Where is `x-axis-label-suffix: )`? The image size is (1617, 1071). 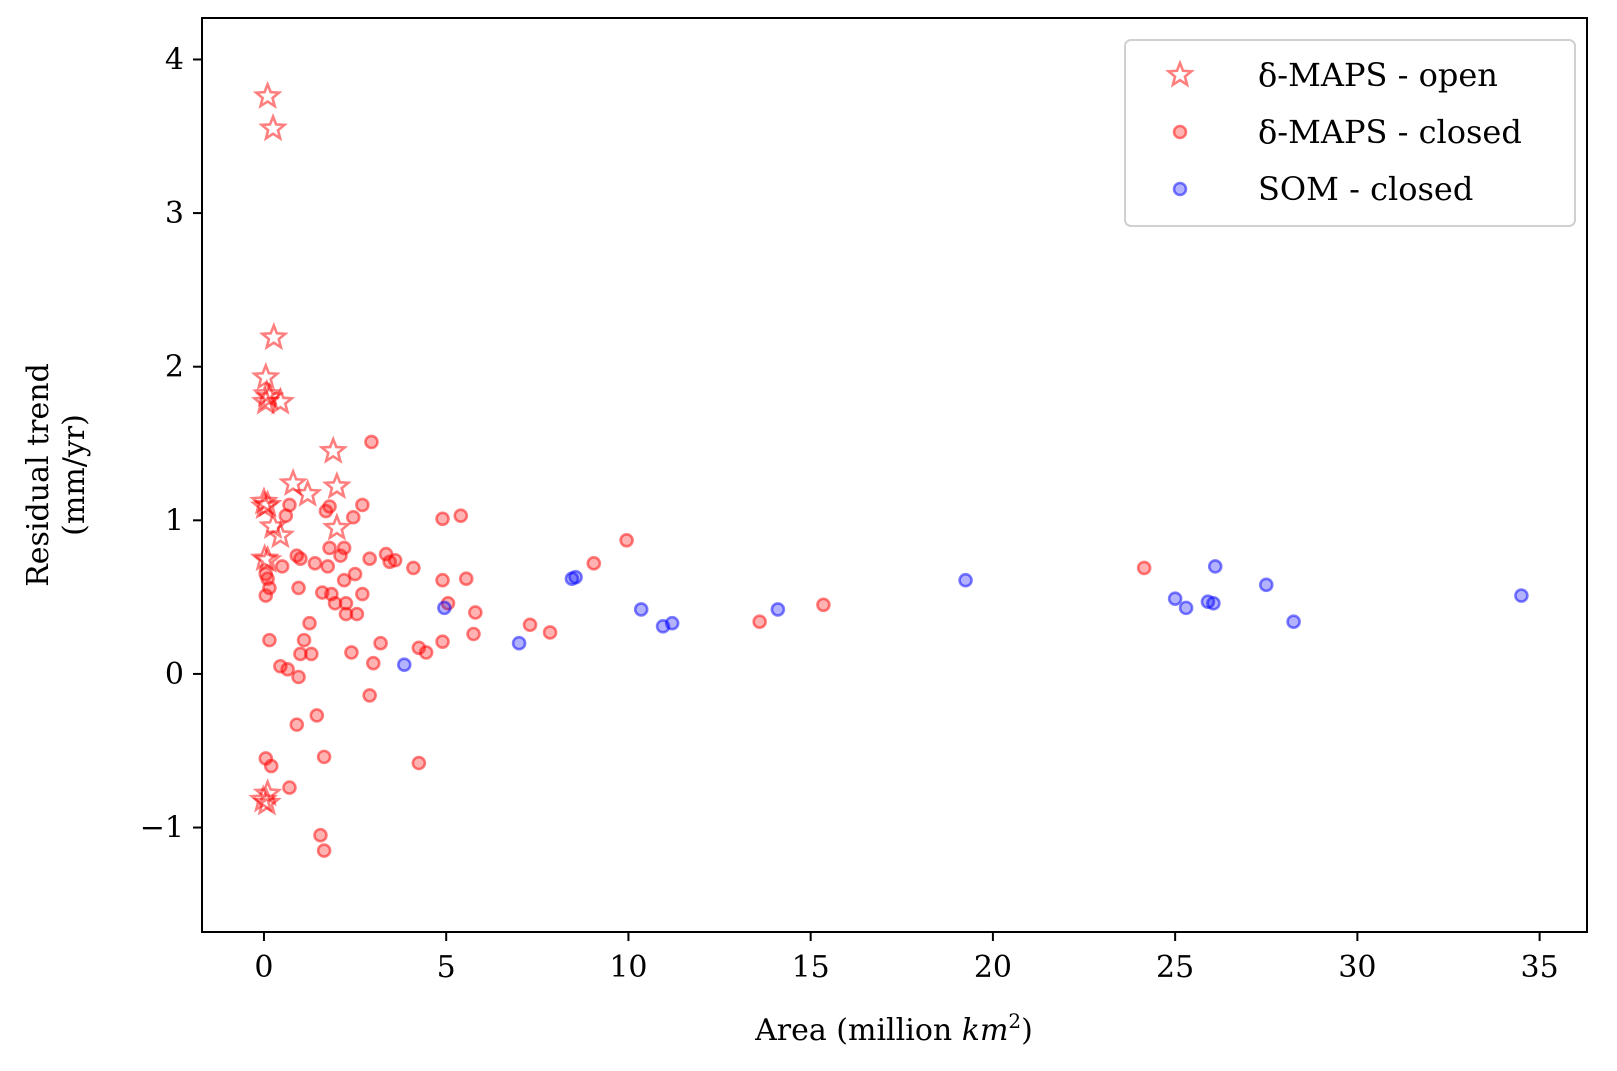
x-axis-label-suffix: ) is located at coordinates (1027, 1030).